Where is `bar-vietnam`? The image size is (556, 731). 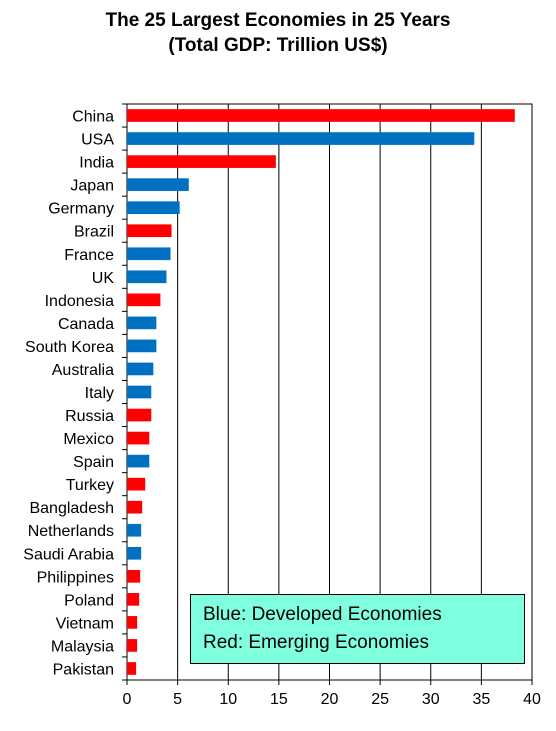 bar-vietnam is located at coordinates (132, 622).